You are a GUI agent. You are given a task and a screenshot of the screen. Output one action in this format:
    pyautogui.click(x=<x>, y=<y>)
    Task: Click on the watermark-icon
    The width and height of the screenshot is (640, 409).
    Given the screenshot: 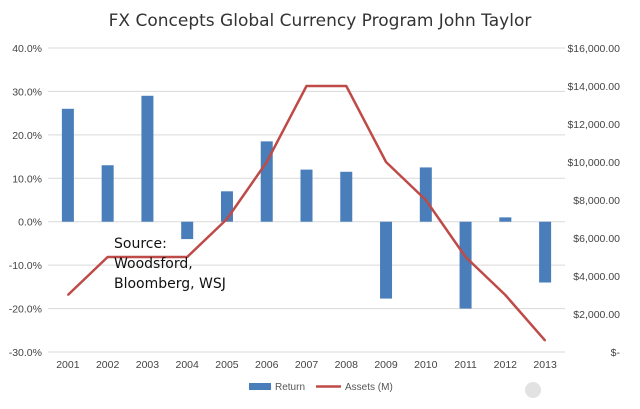 What is the action you would take?
    pyautogui.click(x=533, y=390)
    